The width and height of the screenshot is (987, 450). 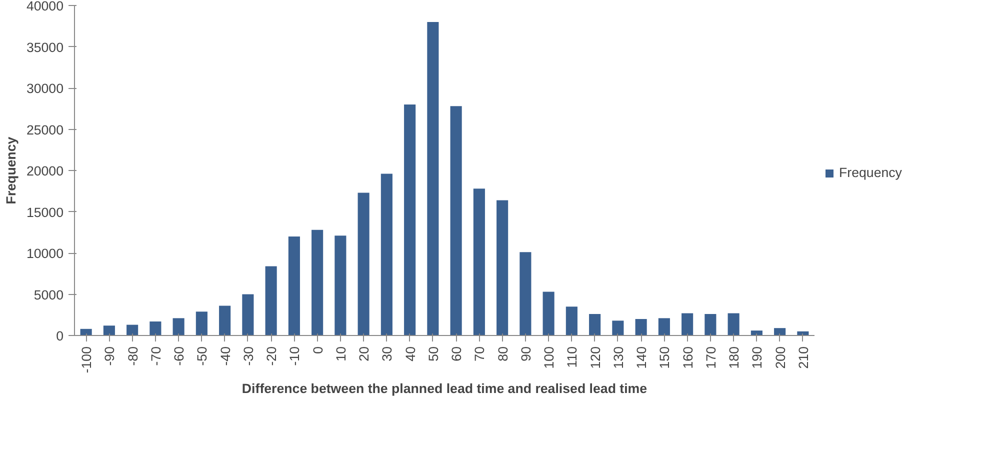 What do you see at coordinates (45, 130) in the screenshot?
I see `y-tick-label: 25000` at bounding box center [45, 130].